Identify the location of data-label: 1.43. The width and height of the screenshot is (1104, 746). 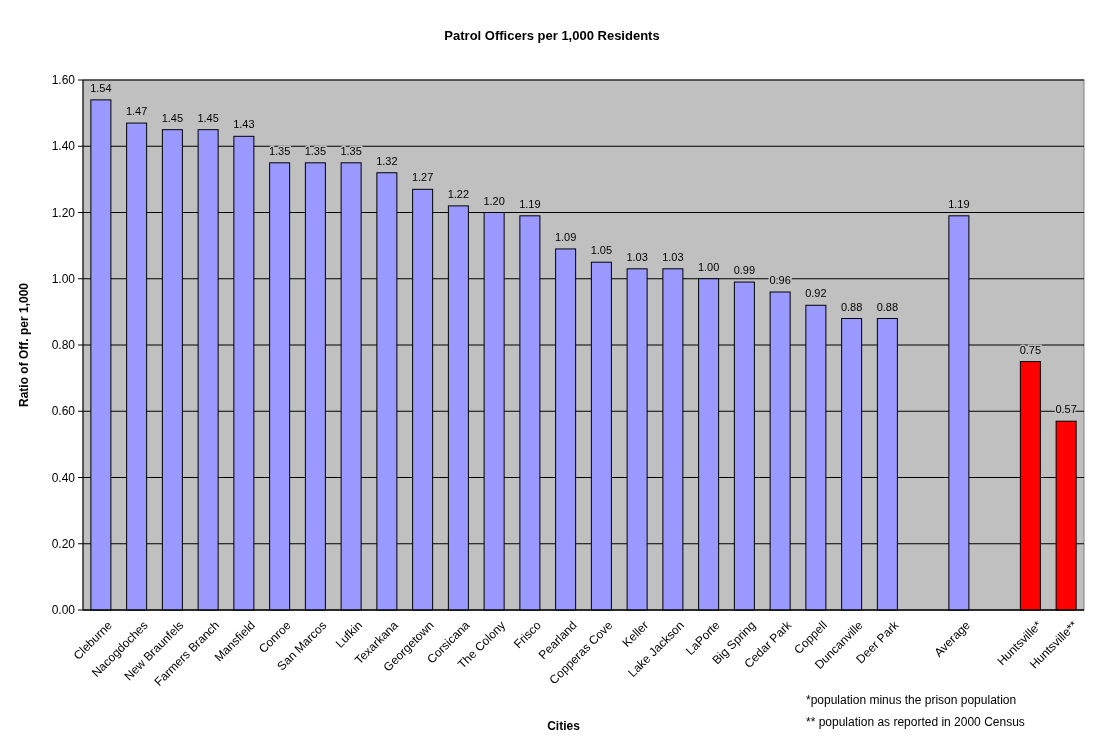
(244, 124).